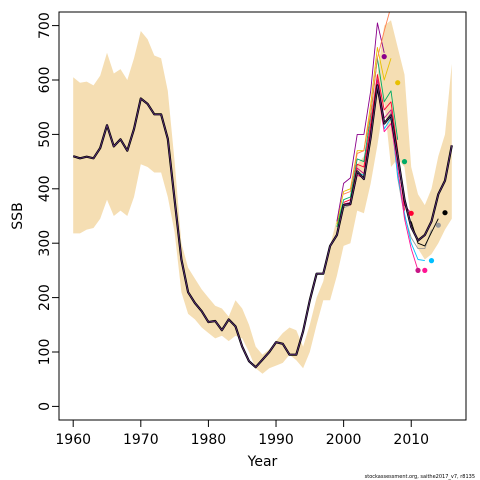 The image size is (480, 480). I want to click on x-tick-label-1960: 1960, so click(73, 440).